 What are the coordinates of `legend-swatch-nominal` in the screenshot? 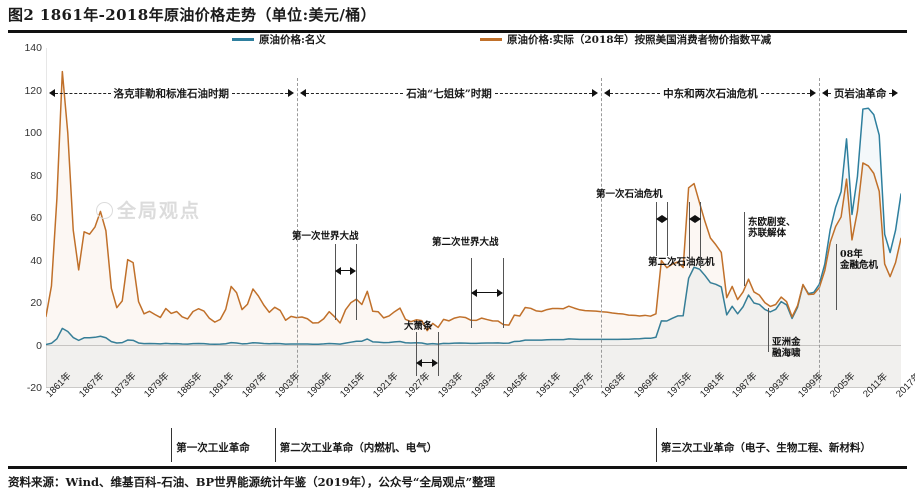 It's located at (243, 39).